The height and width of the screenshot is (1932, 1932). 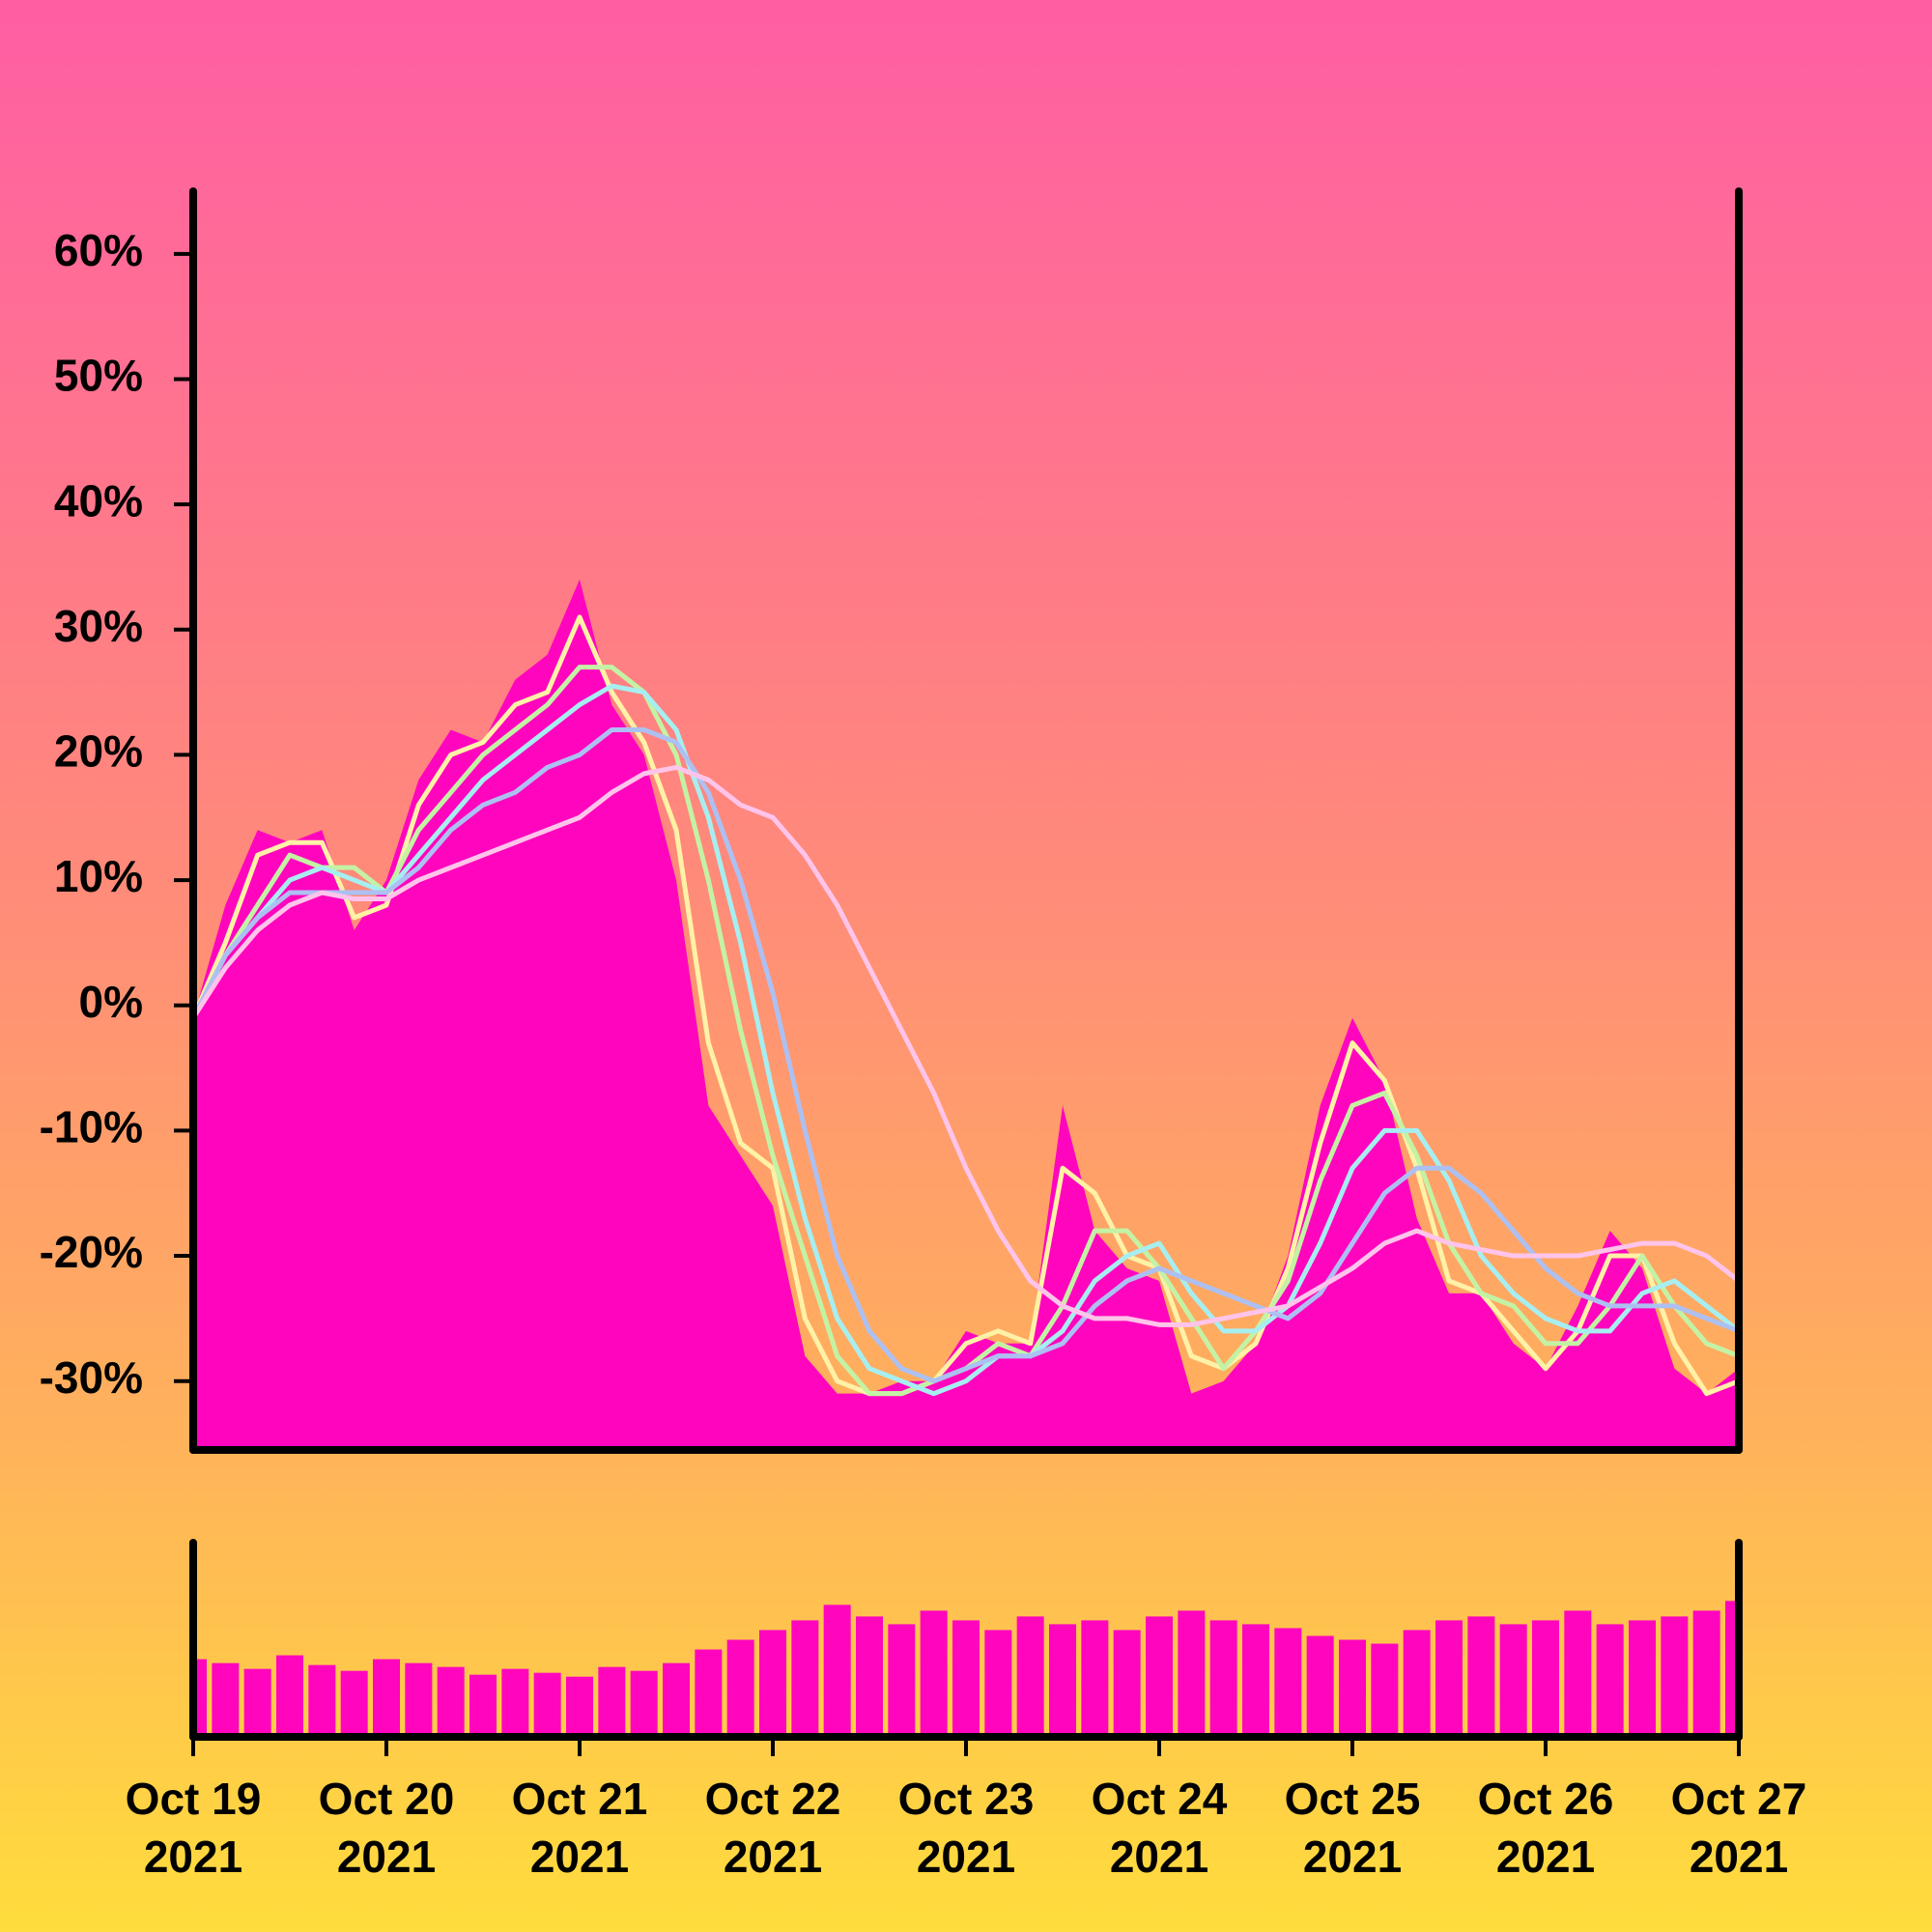 I want to click on y-tick-label: 30%, so click(x=98, y=626).